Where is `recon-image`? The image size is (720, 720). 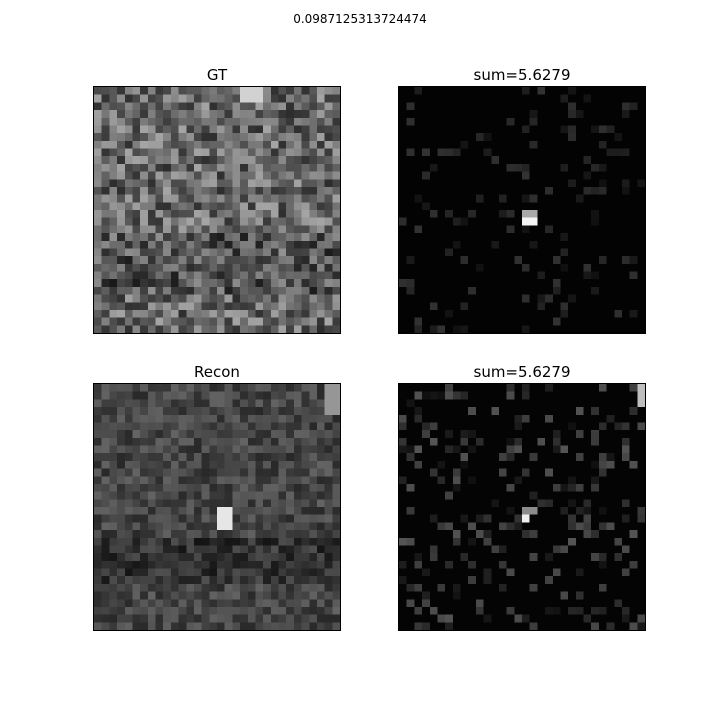
recon-image is located at coordinates (217, 507).